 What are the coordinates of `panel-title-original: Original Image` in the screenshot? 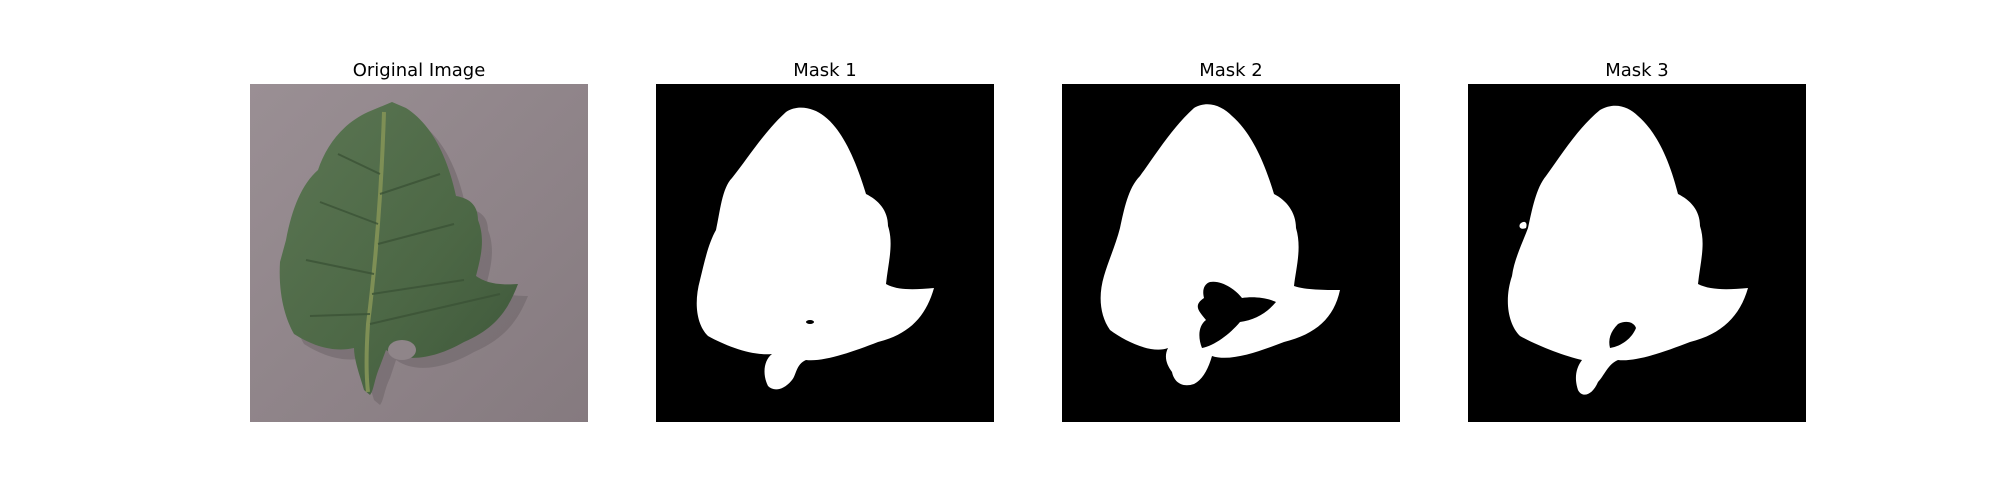 It's located at (419, 70).